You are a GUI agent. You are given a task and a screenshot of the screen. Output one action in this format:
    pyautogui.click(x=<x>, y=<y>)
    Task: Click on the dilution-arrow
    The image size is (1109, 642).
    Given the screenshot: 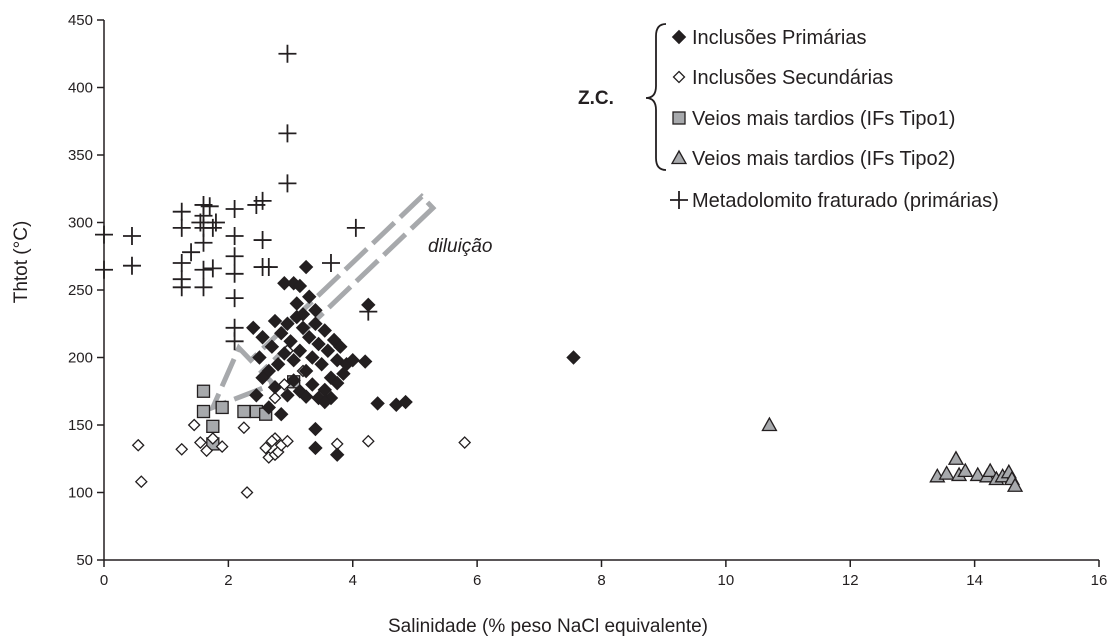 What is the action you would take?
    pyautogui.click(x=322, y=302)
    